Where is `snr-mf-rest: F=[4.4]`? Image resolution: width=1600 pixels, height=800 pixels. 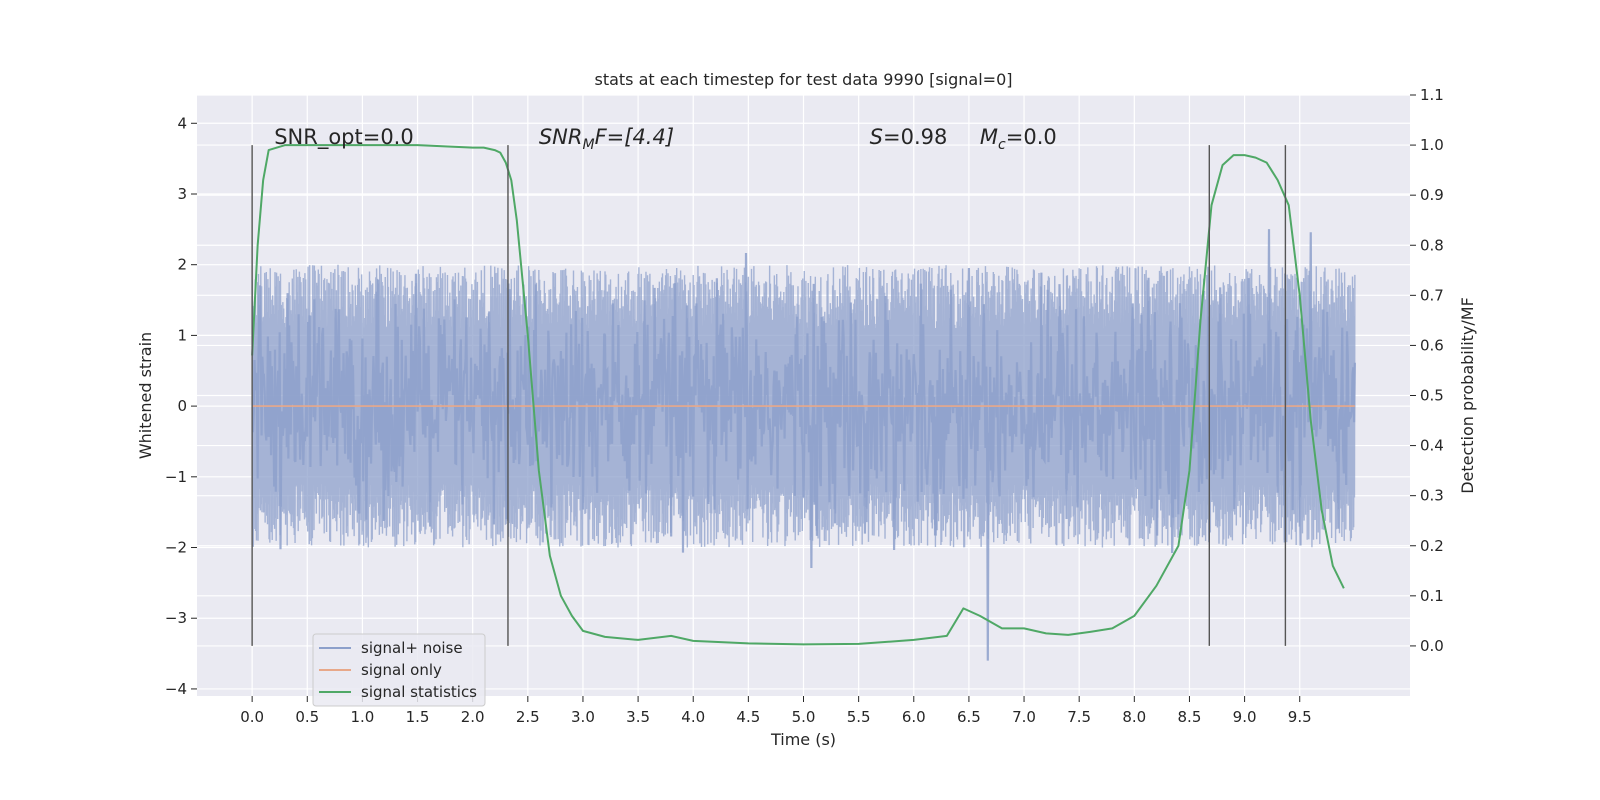
snr-mf-rest: F=[4.4] is located at coordinates (634, 137).